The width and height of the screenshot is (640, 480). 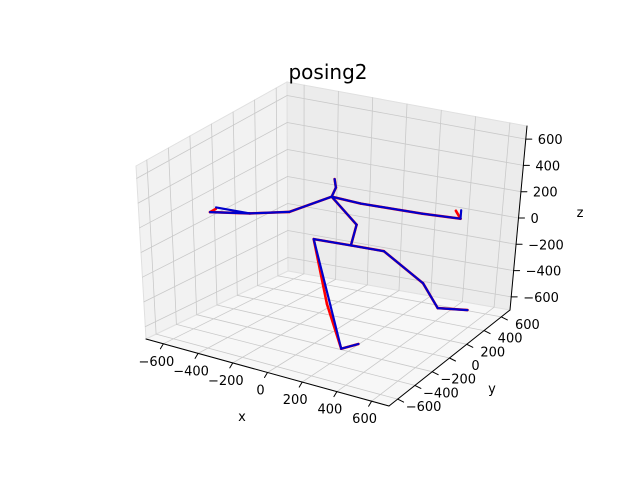 What do you see at coordinates (441, 393) in the screenshot?
I see `y-tick-label: −400` at bounding box center [441, 393].